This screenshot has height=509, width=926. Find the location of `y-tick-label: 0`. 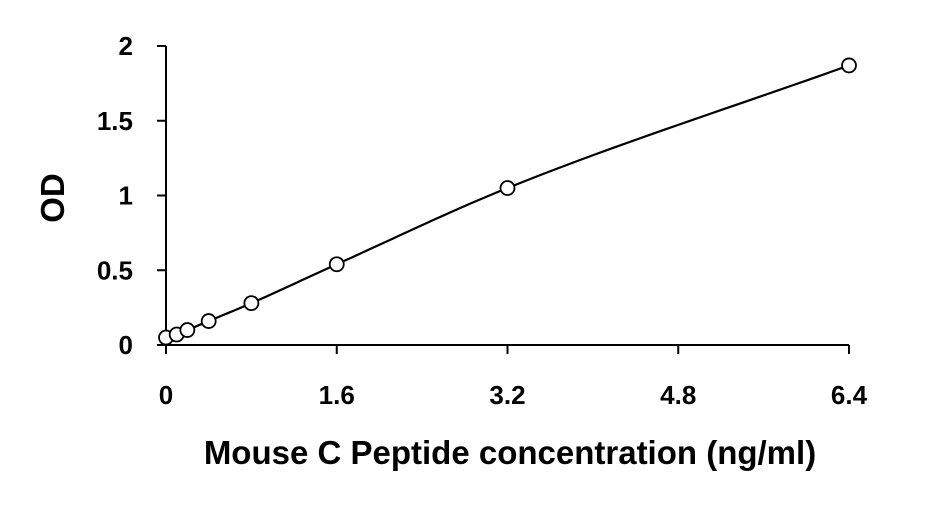

y-tick-label: 0 is located at coordinates (126, 345).